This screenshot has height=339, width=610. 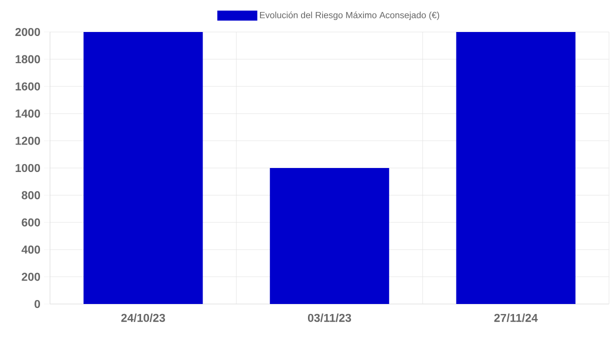 What do you see at coordinates (350, 16) in the screenshot?
I see `legend-label: Evolución del Riesgo Máximo Aconsejado (€)` at bounding box center [350, 16].